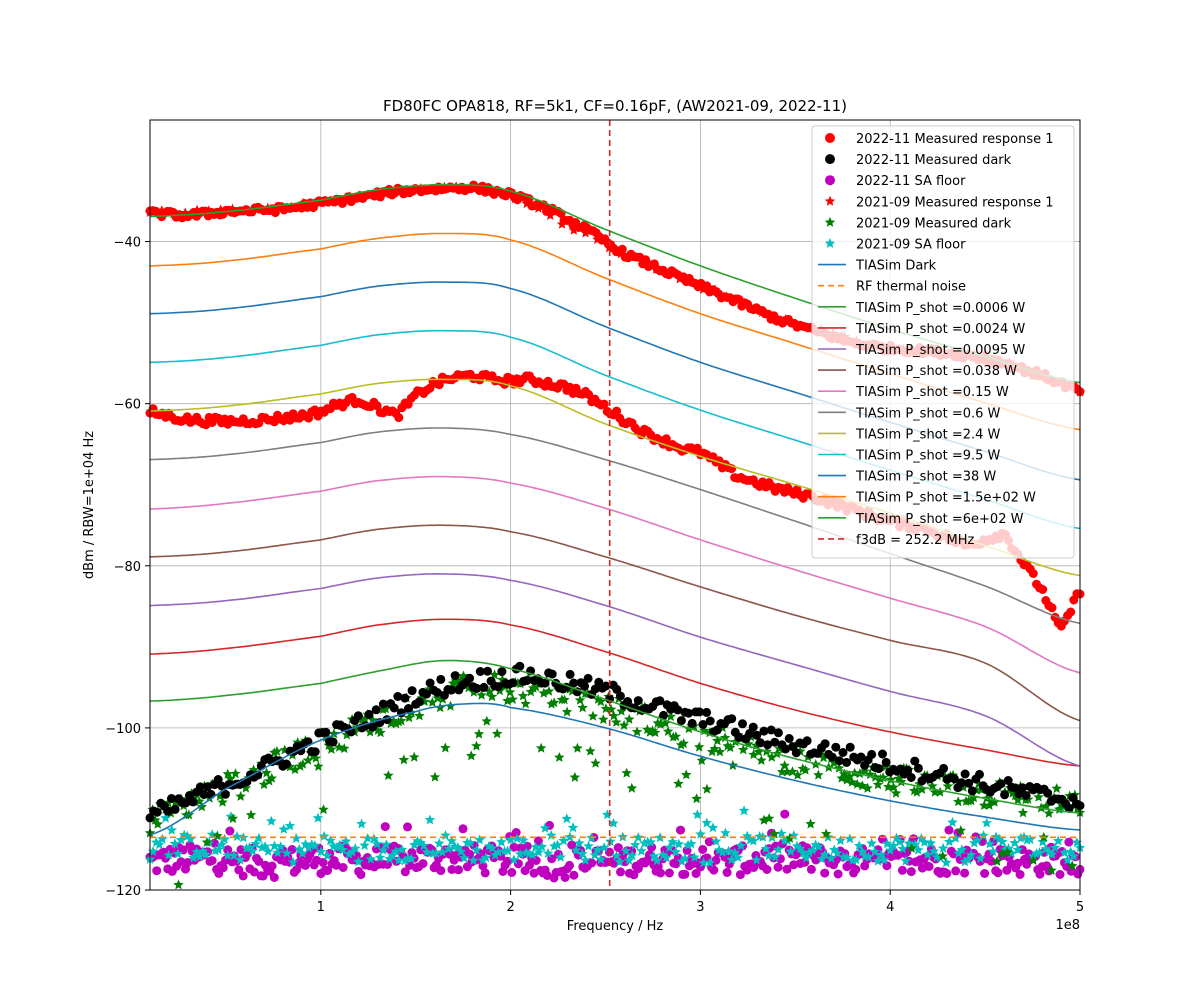 The image size is (1200, 1000). What do you see at coordinates (940, 350) in the screenshot?
I see `legend-label: TIASim P_shot =0.0095 W` at bounding box center [940, 350].